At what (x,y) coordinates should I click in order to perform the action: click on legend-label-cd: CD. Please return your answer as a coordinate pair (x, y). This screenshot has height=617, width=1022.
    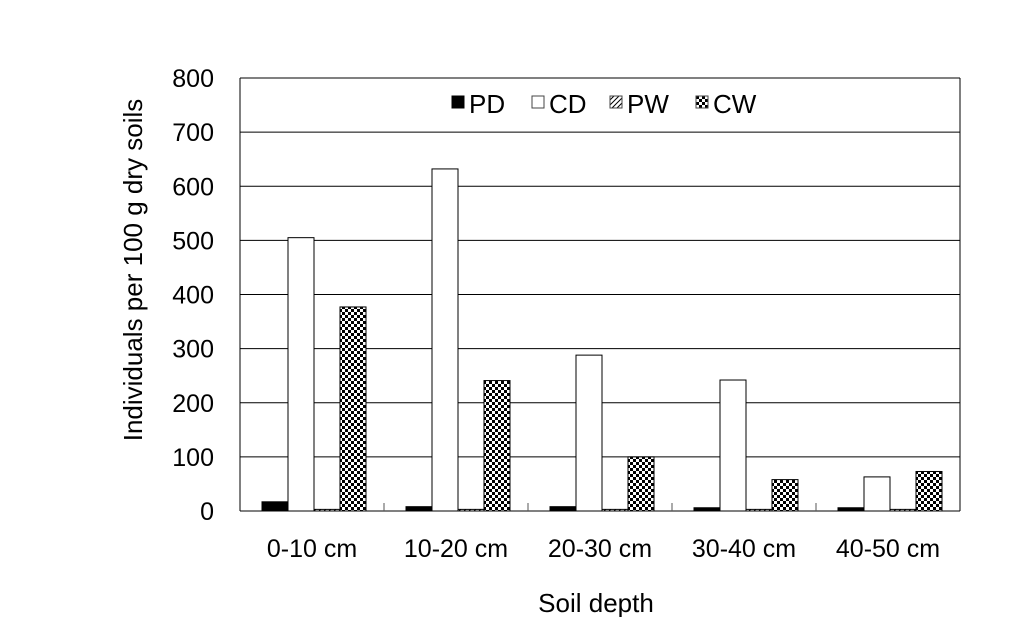
    Looking at the image, I should click on (568, 104).